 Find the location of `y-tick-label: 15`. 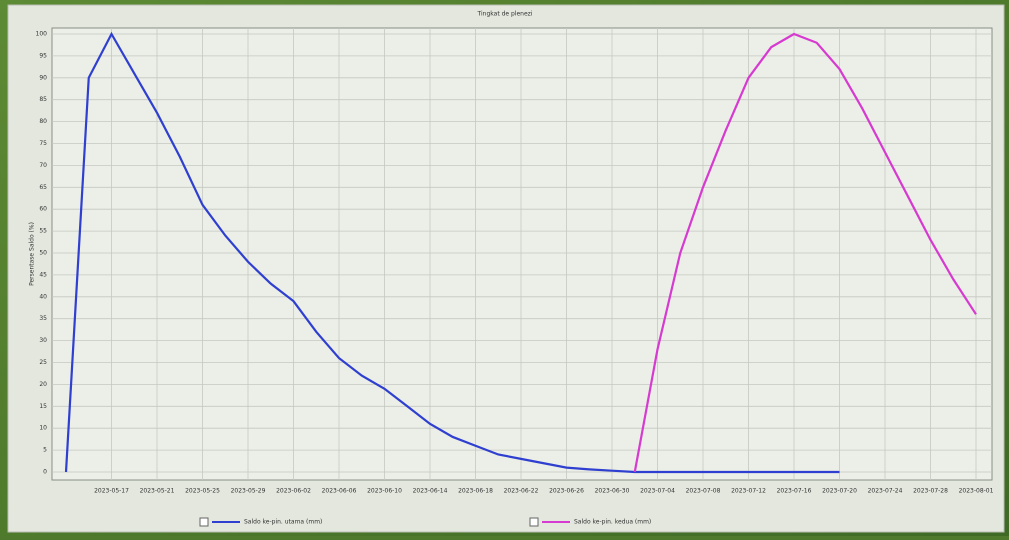

y-tick-label: 15 is located at coordinates (43, 406).